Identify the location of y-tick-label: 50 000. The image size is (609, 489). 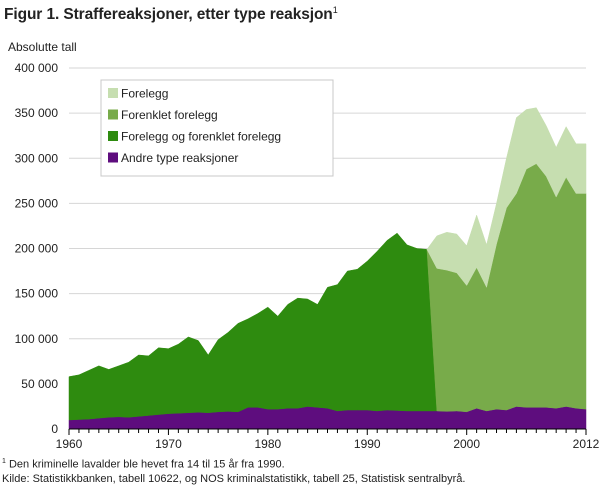
(39, 384).